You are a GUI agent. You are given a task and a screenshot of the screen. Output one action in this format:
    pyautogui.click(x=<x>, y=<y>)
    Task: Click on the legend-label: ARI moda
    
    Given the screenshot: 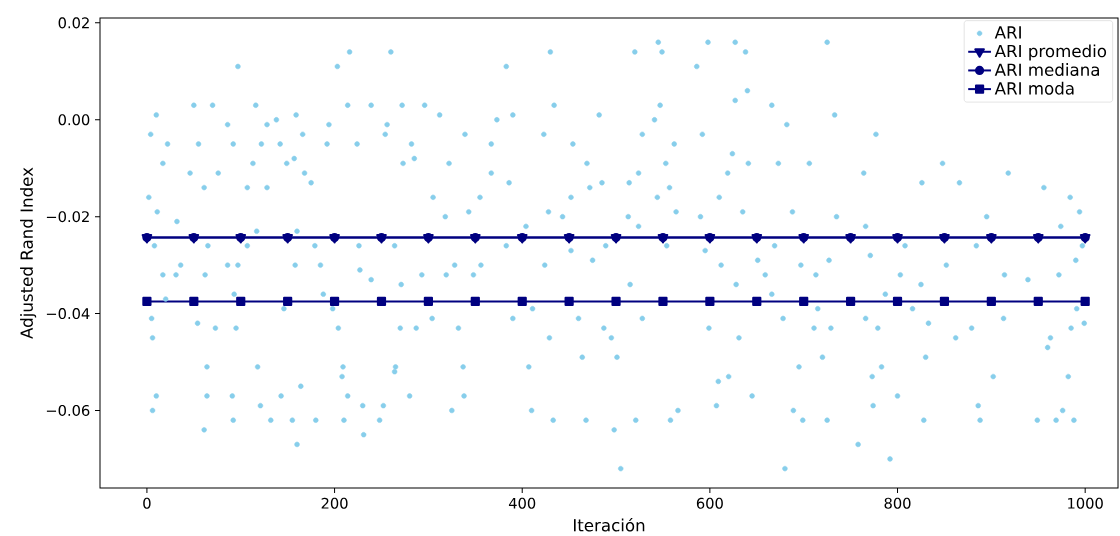 What is the action you would take?
    pyautogui.click(x=1034, y=88)
    